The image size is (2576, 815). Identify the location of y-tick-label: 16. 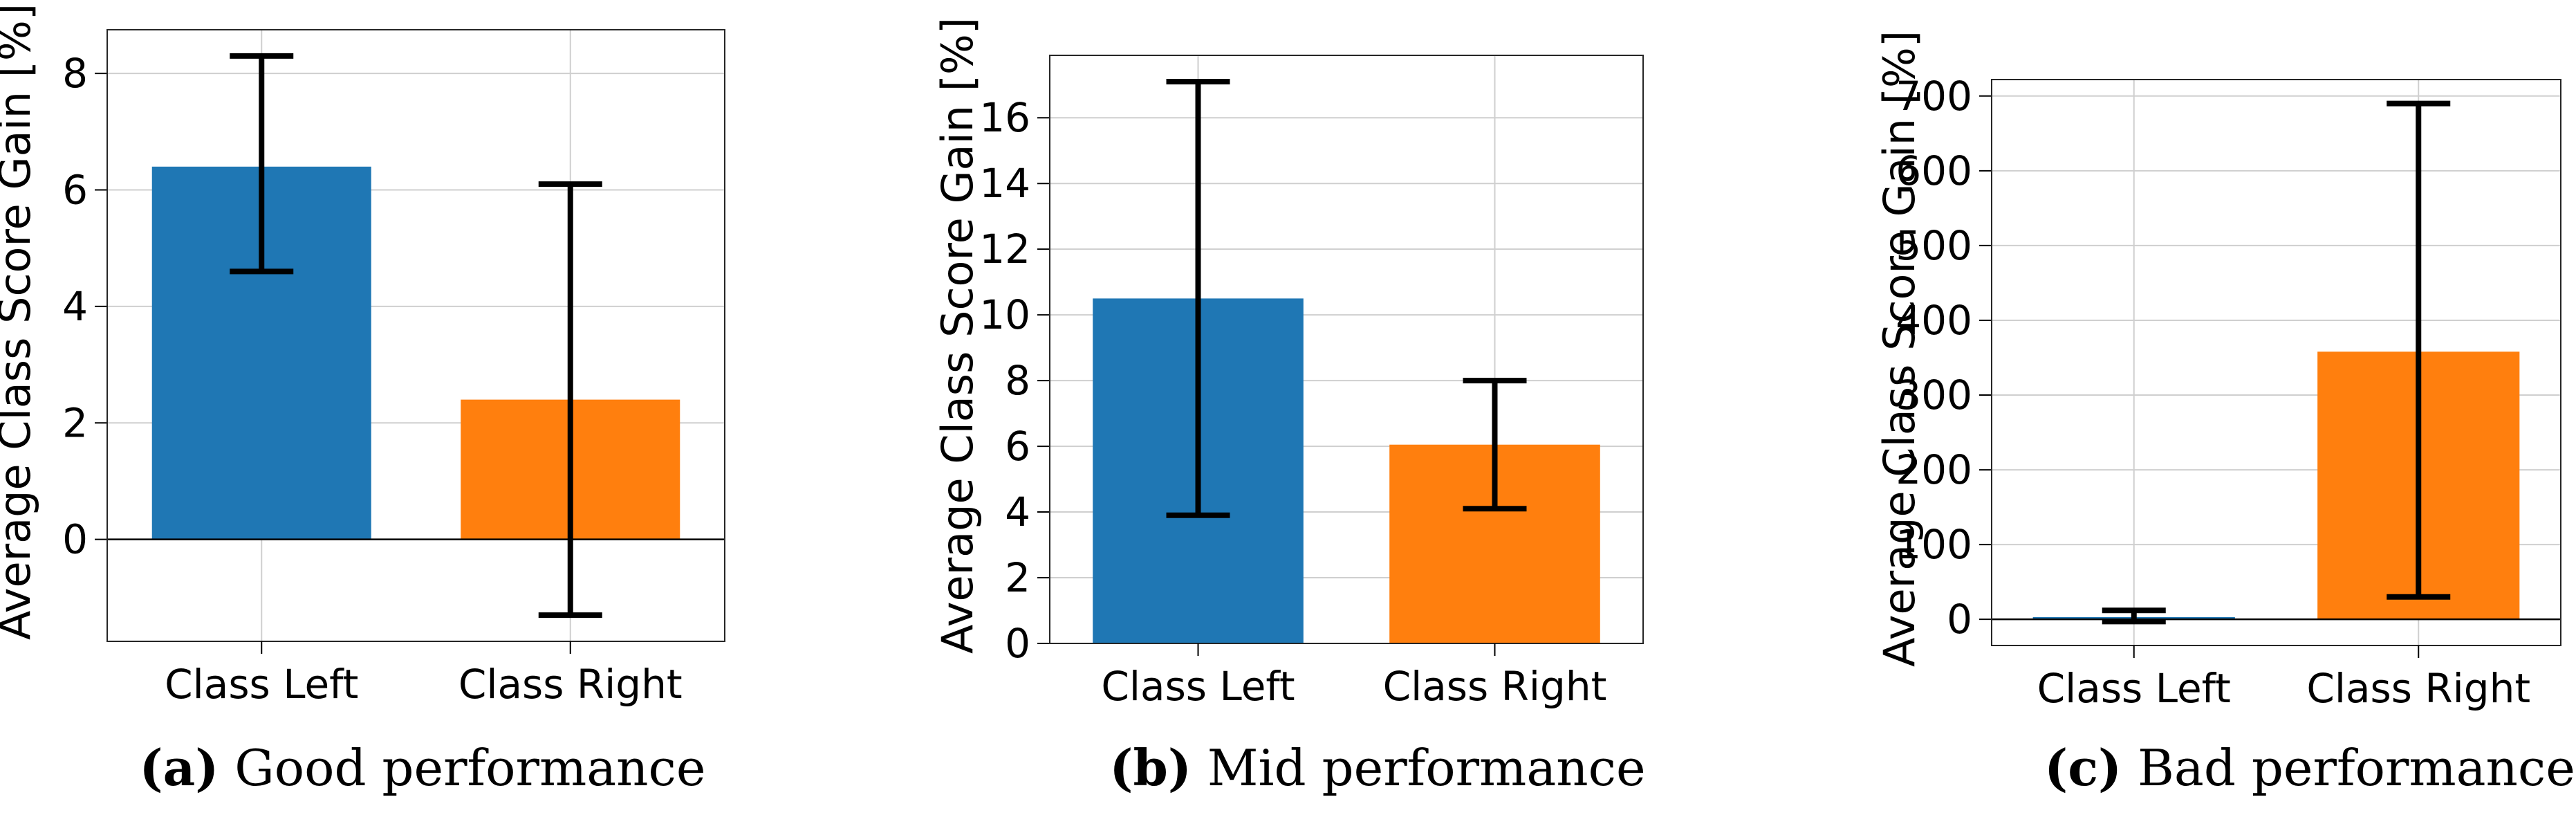
(1005, 118).